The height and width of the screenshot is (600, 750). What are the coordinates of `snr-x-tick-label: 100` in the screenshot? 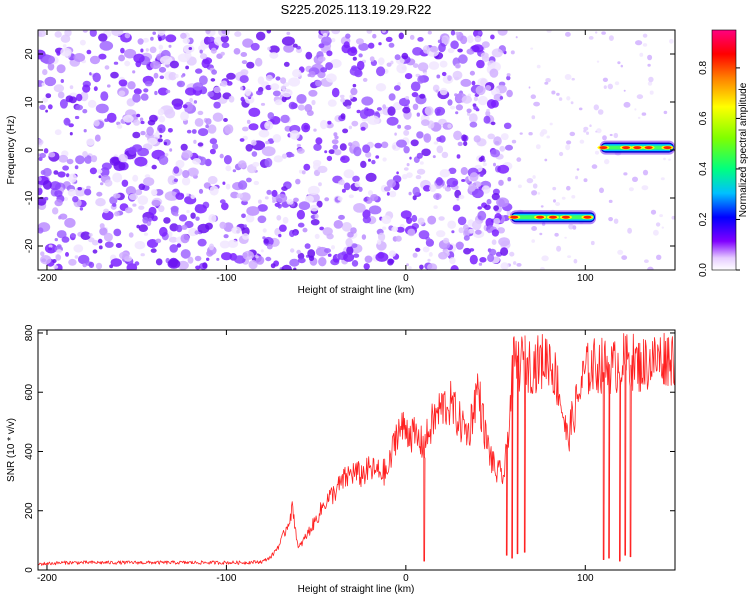 It's located at (585, 578).